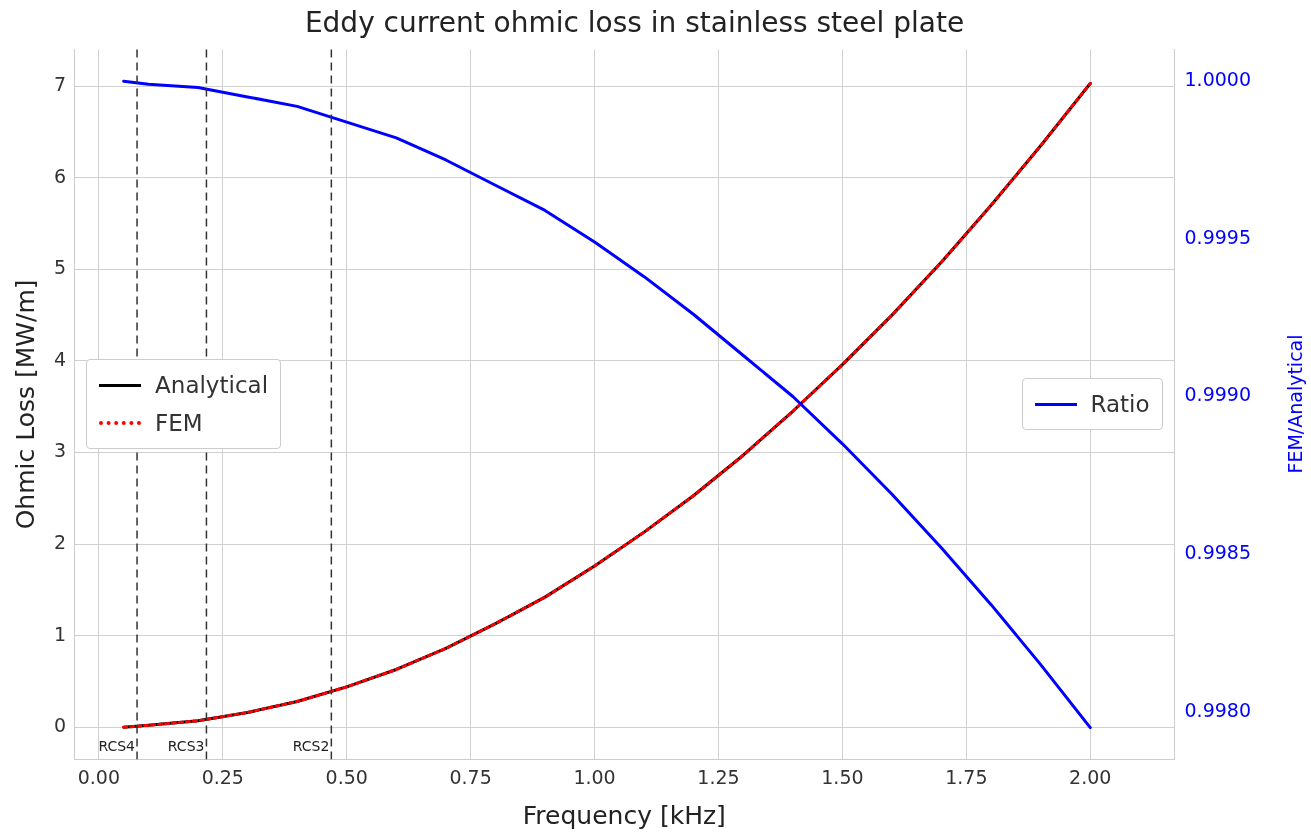  I want to click on x-tick-label: 2.00, so click(1090, 776).